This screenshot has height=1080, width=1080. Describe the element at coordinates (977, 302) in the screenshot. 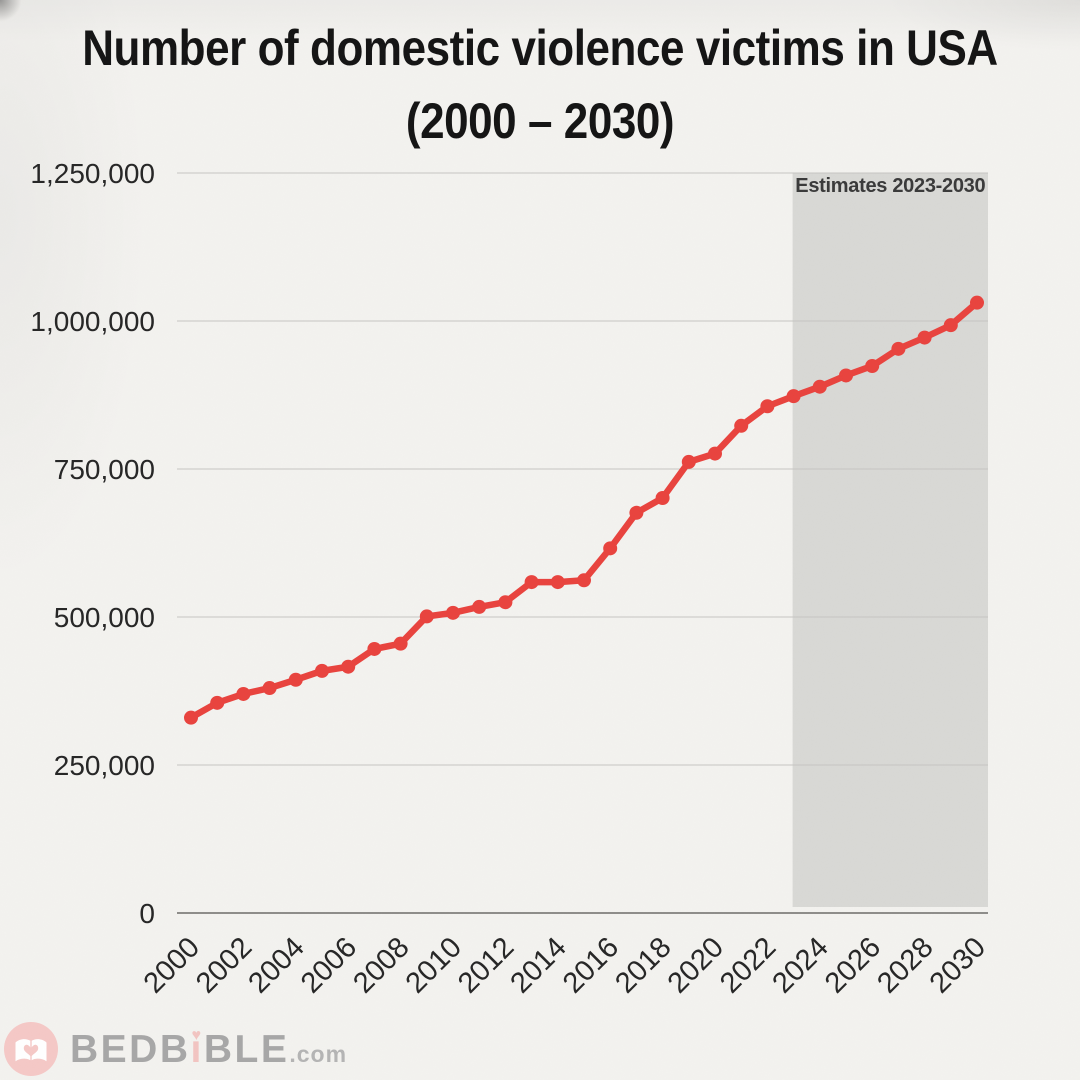

I see `data-point-2030` at that location.